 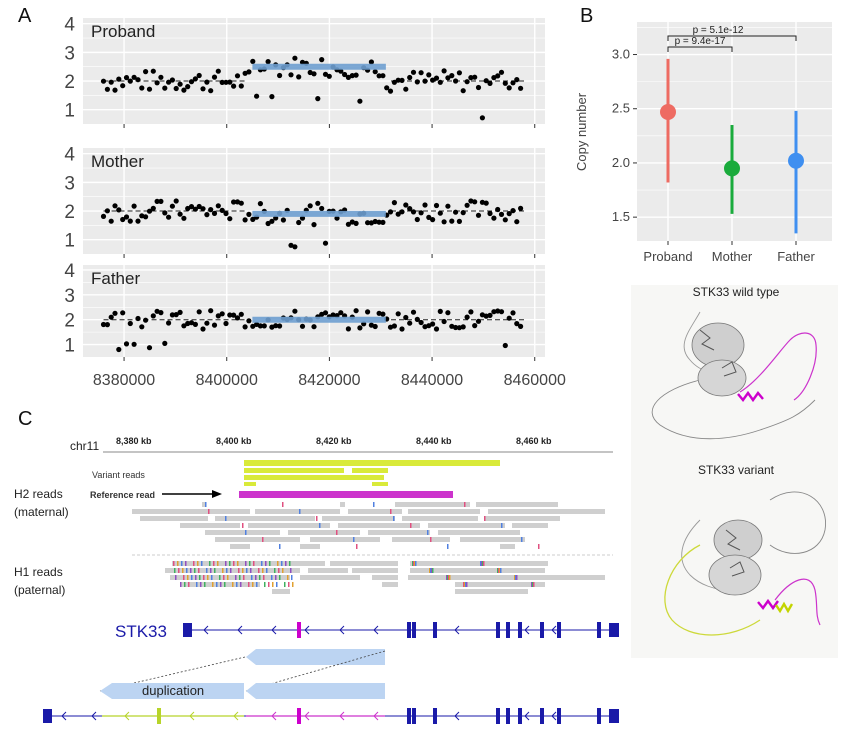 What do you see at coordinates (38, 572) in the screenshot?
I see `h1-label: H1 reads` at bounding box center [38, 572].